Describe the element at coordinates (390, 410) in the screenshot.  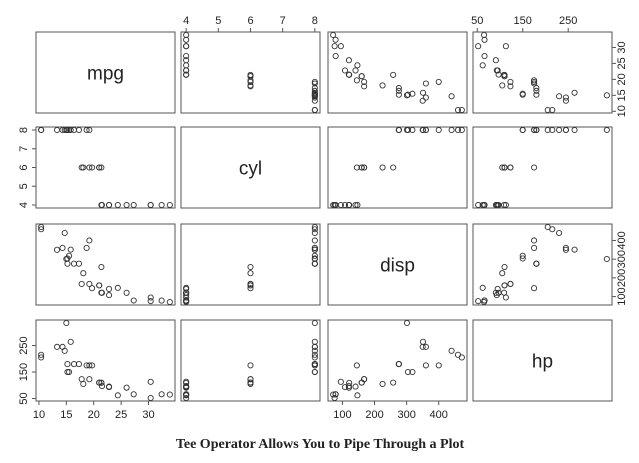
I see `disp-axis-bottom: 100 200 300 400` at that location.